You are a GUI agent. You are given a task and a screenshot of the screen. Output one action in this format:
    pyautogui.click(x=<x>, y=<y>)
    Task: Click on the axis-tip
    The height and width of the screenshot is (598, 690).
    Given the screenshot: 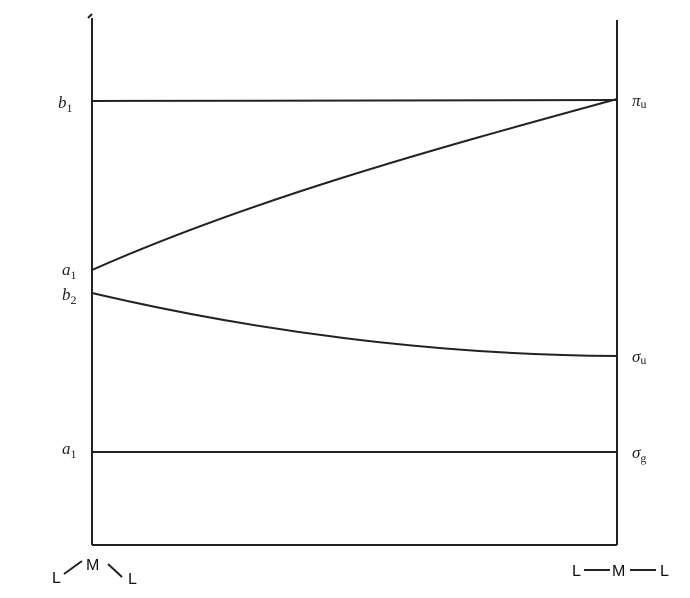 What is the action you would take?
    pyautogui.click(x=90, y=16)
    